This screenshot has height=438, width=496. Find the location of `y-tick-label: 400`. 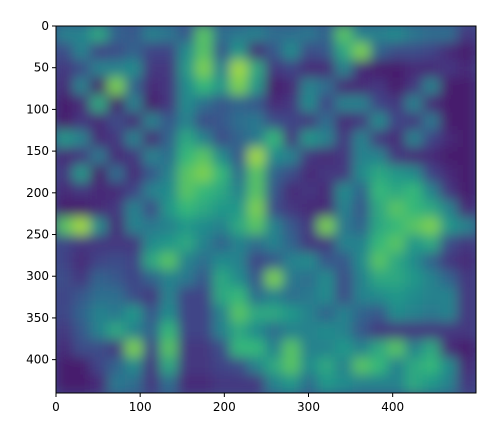

y-tick-label: 400 is located at coordinates (37, 360).